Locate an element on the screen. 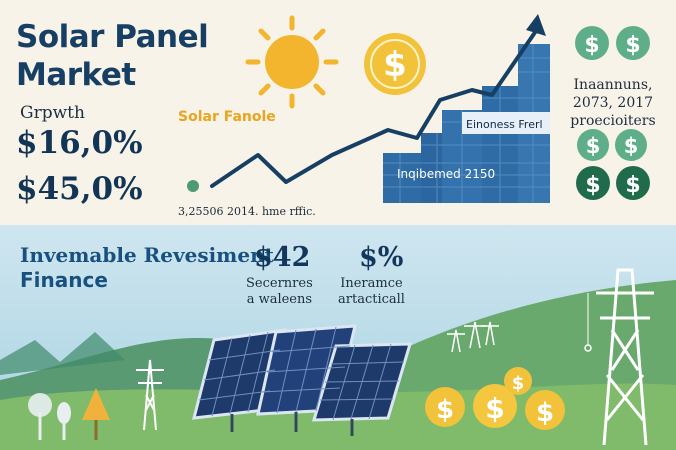  sun-label: Solar Fanole is located at coordinates (227, 117).